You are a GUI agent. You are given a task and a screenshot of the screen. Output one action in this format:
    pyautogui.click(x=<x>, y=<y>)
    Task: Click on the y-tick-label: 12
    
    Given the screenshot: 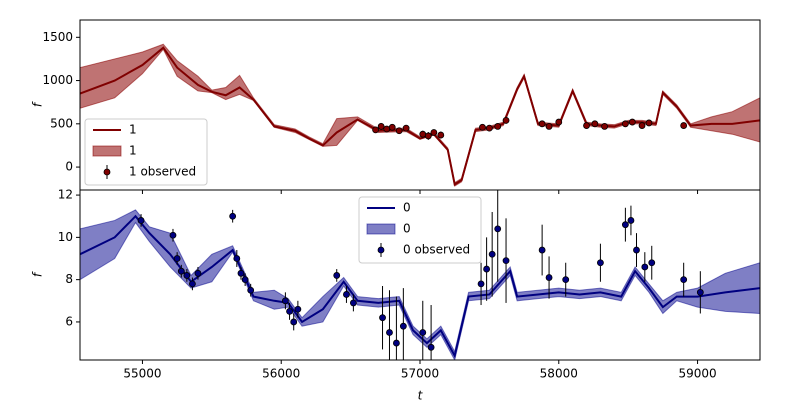 What is the action you would take?
    pyautogui.click(x=65, y=195)
    